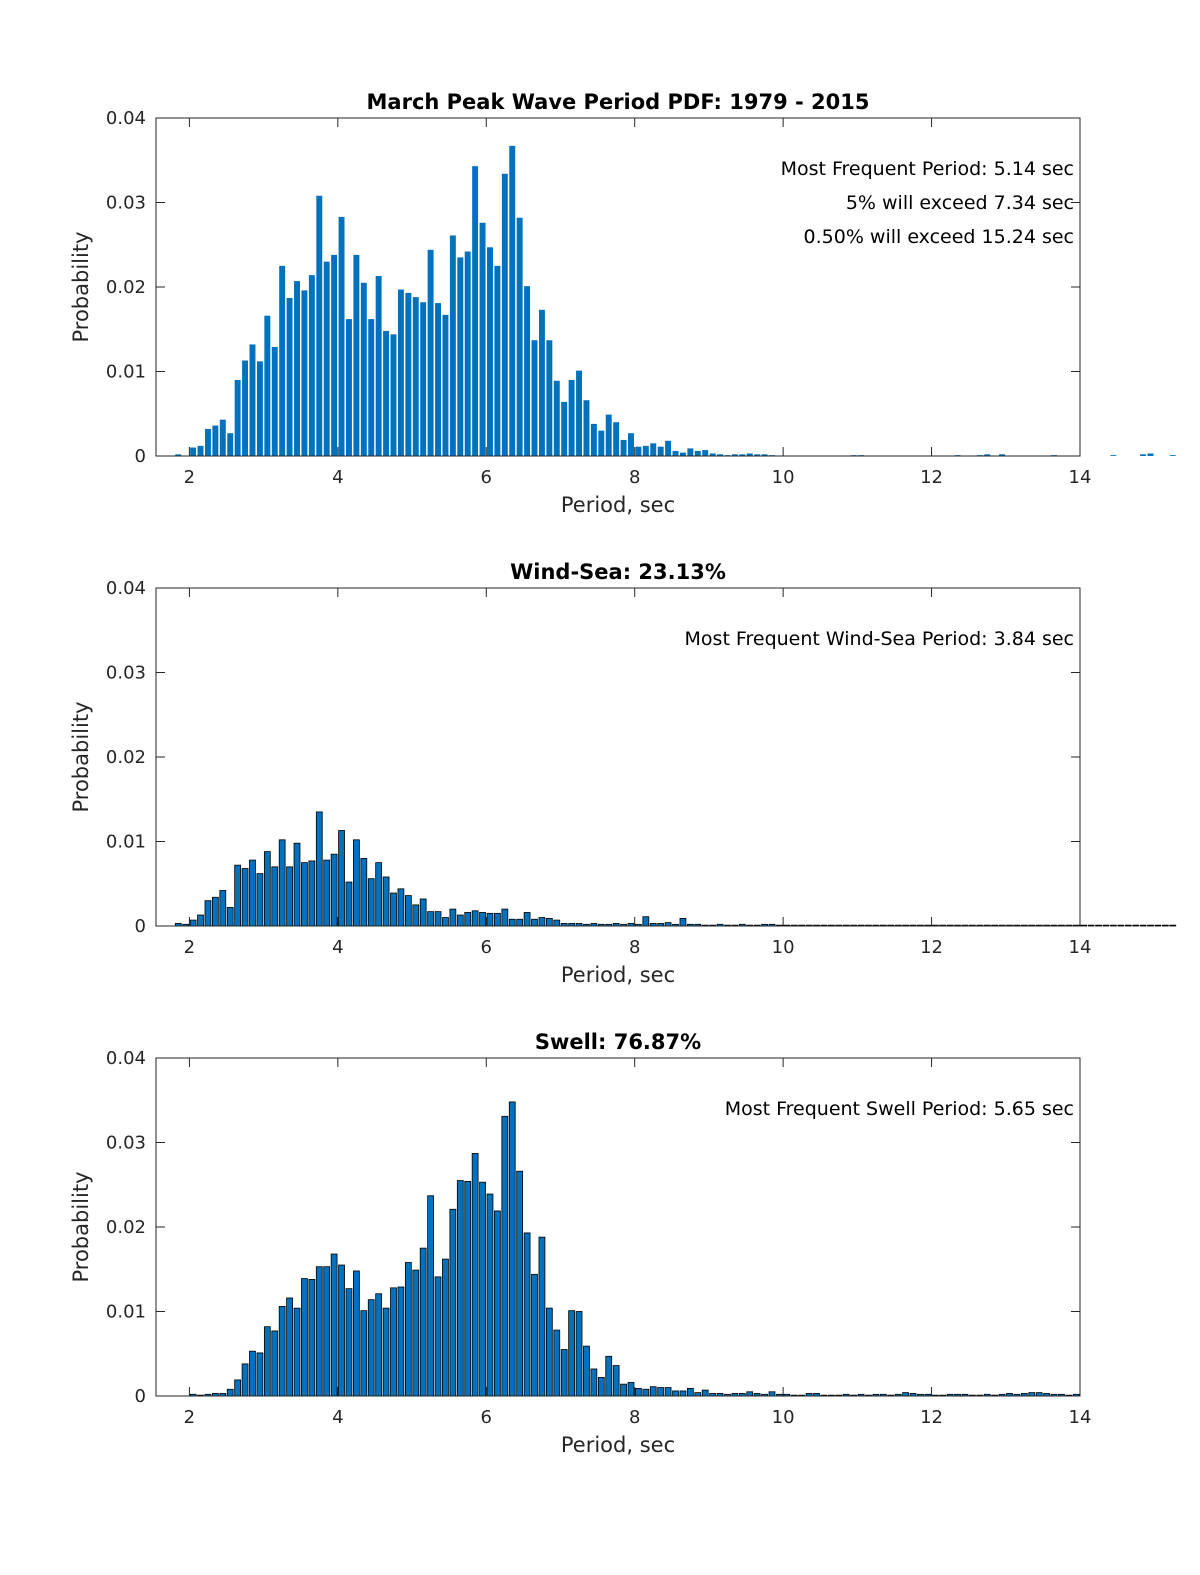  What do you see at coordinates (931, 947) in the screenshot?
I see `x-tick-label: 12` at bounding box center [931, 947].